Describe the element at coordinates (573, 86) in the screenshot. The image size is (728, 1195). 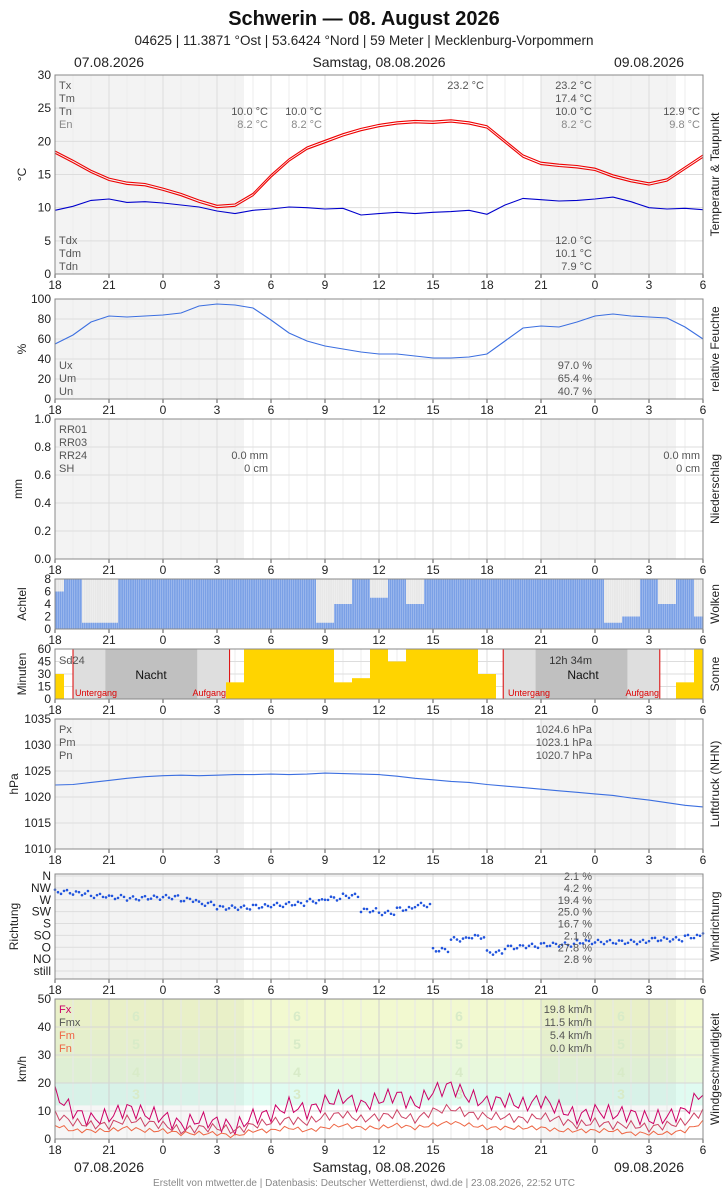
I see `stat-main-tx: 23.2 °C` at that location.